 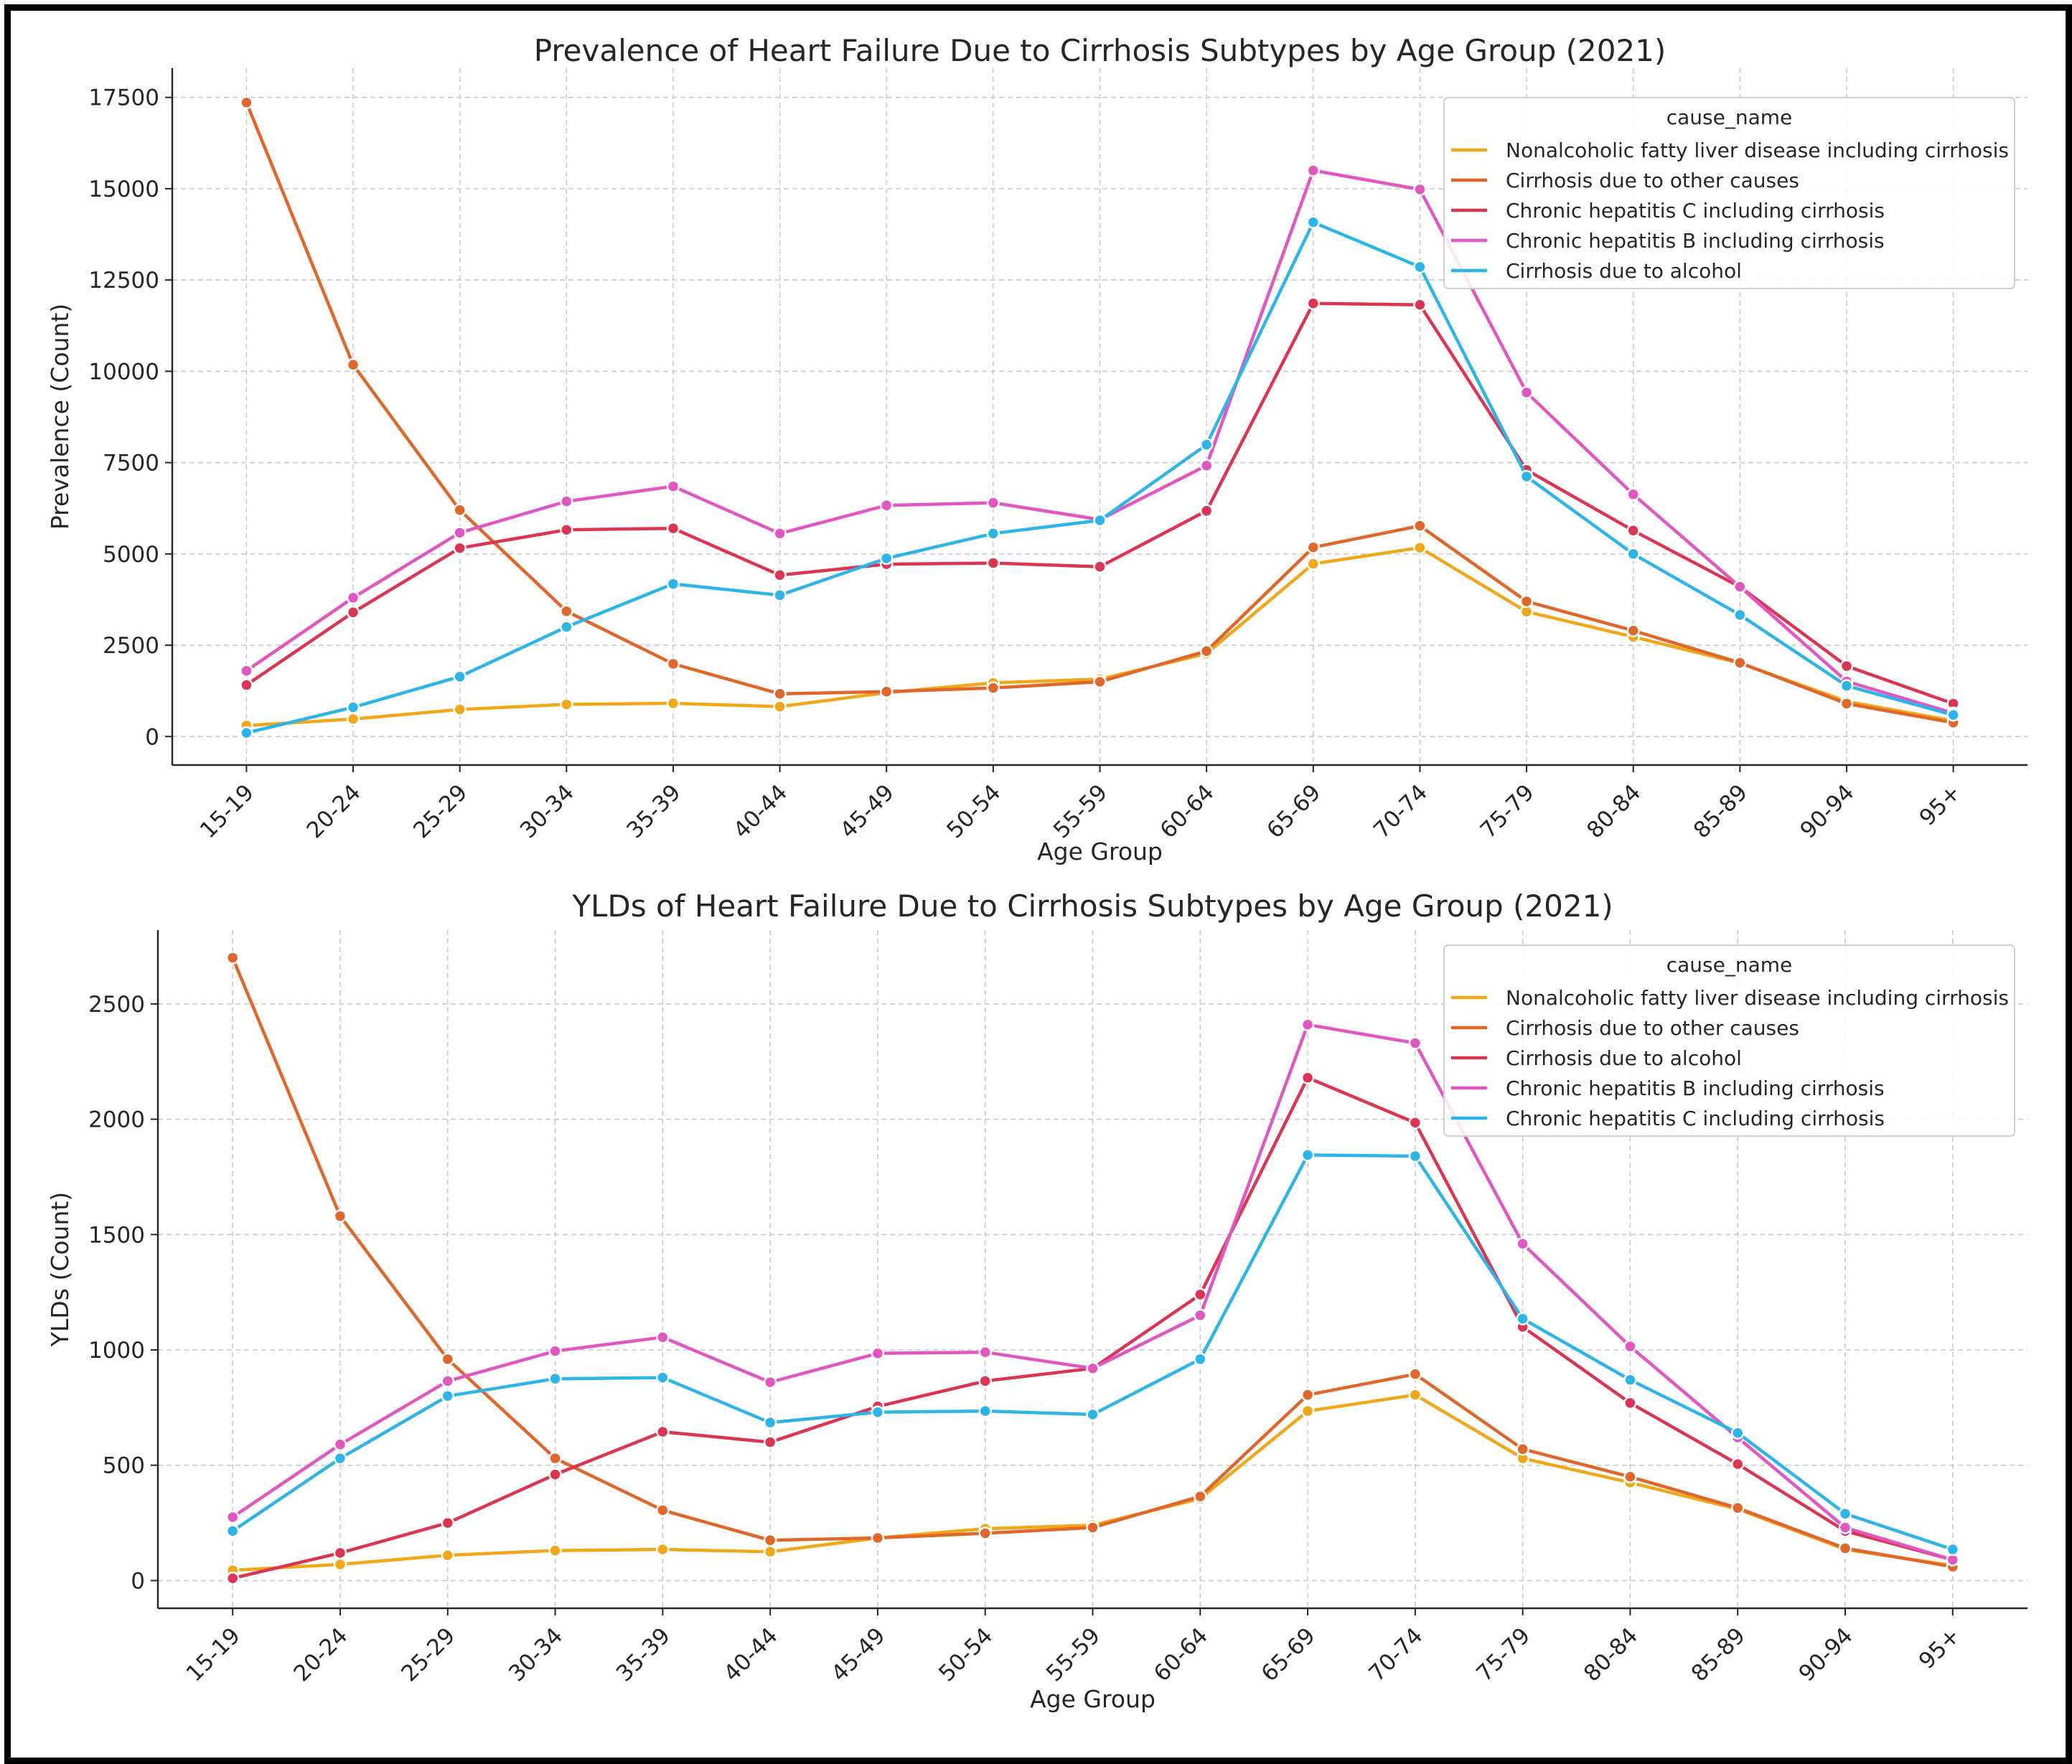 I want to click on y-tick-label: 17500, so click(x=123, y=98).